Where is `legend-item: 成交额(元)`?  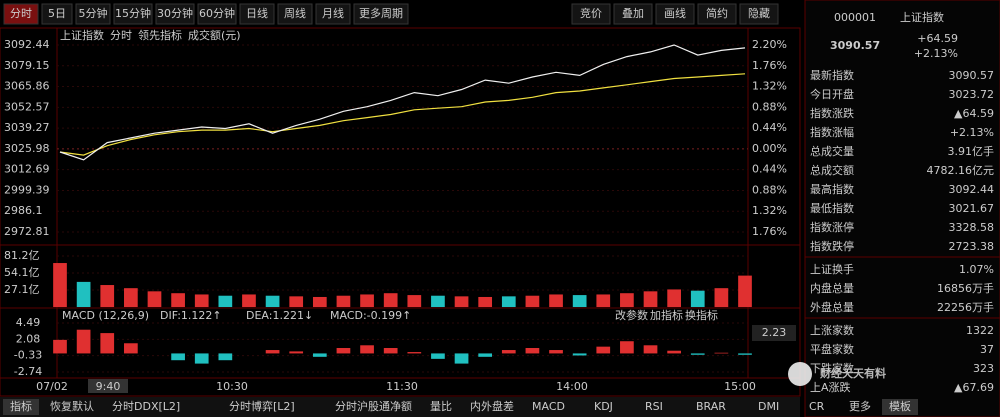
legend-item: 成交额(元) is located at coordinates (214, 35).